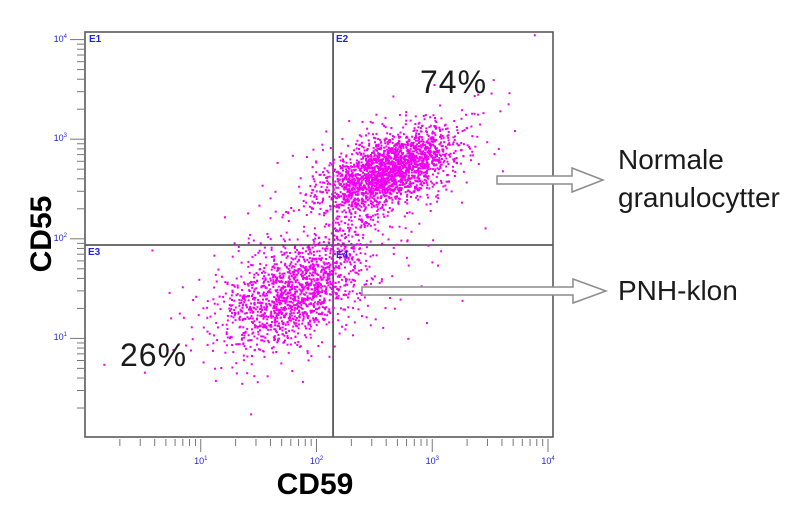 The height and width of the screenshot is (531, 800). Describe the element at coordinates (342, 39) in the screenshot. I see `quadrant-label-e2: E2` at that location.